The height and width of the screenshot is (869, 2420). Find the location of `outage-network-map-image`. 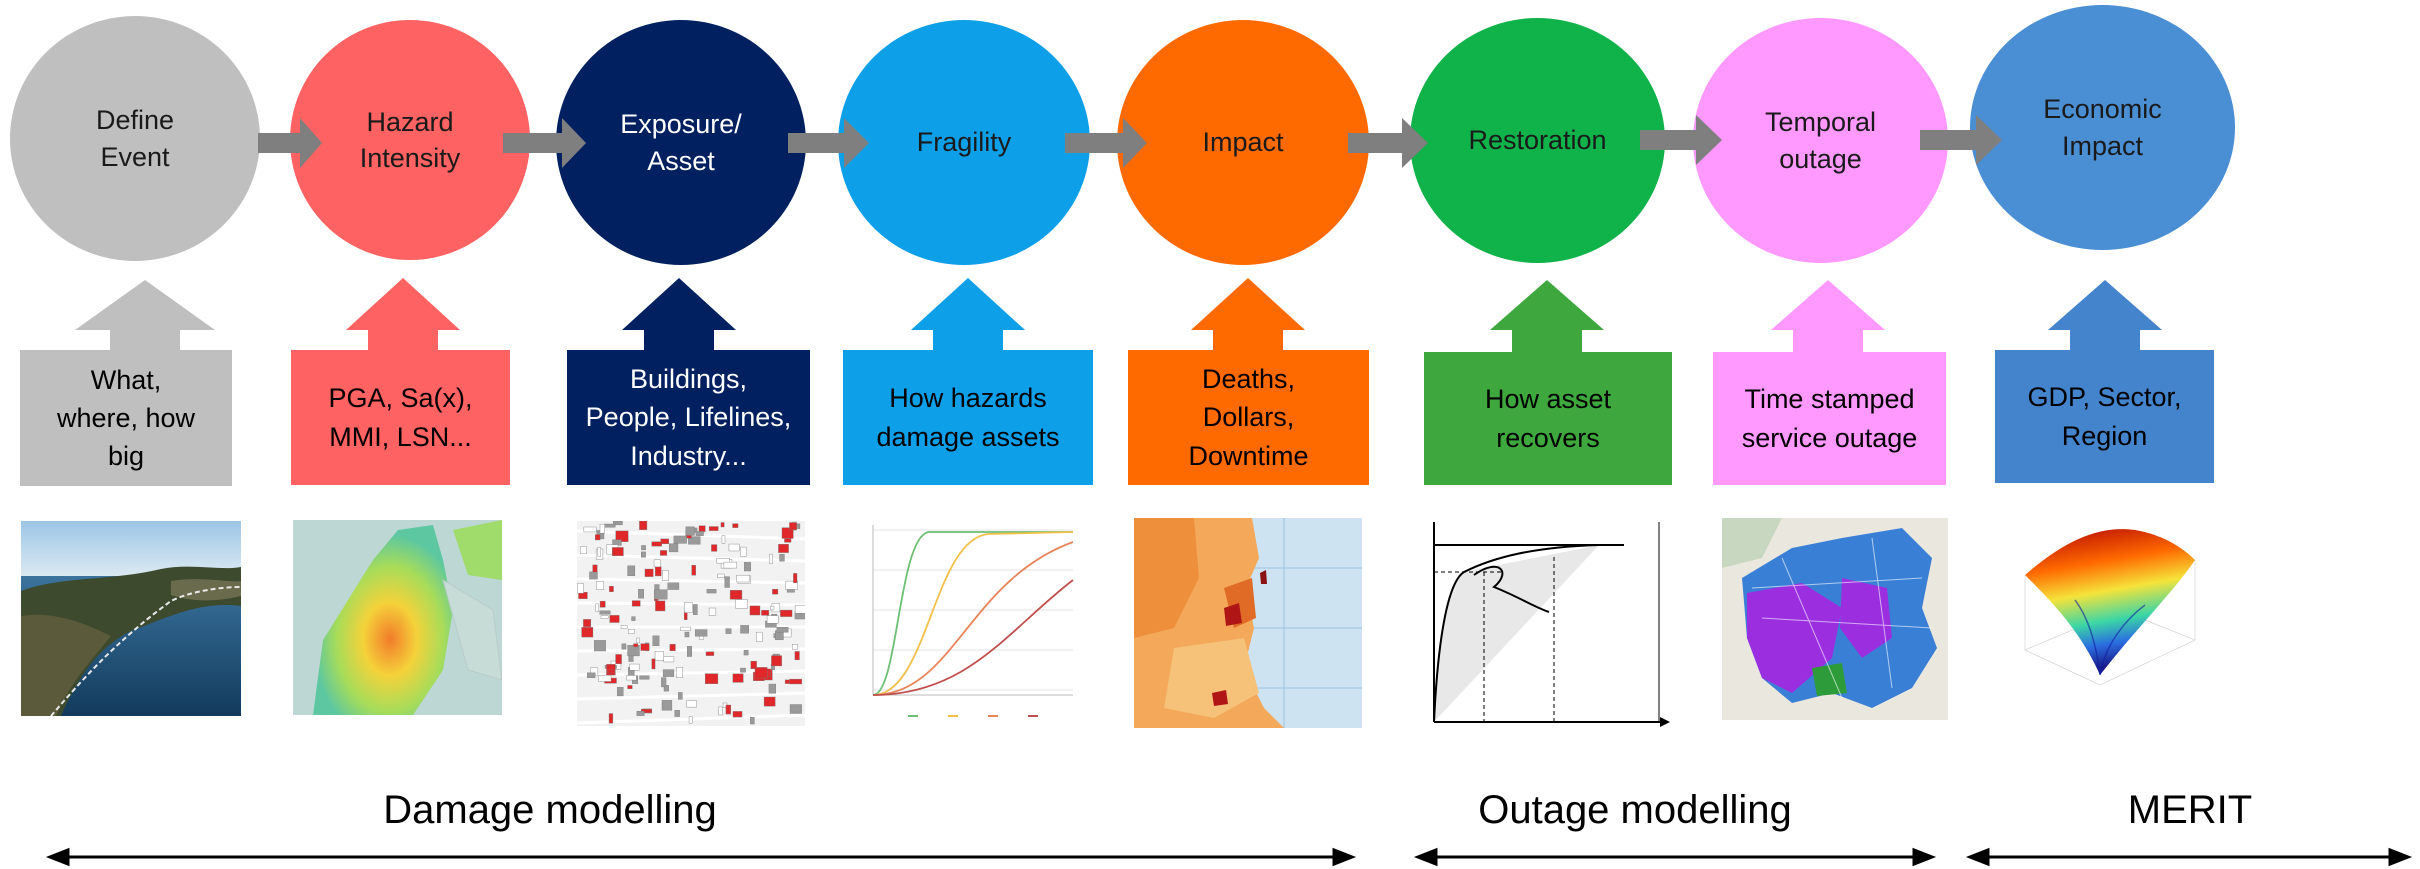

outage-network-map-image is located at coordinates (1835, 619).